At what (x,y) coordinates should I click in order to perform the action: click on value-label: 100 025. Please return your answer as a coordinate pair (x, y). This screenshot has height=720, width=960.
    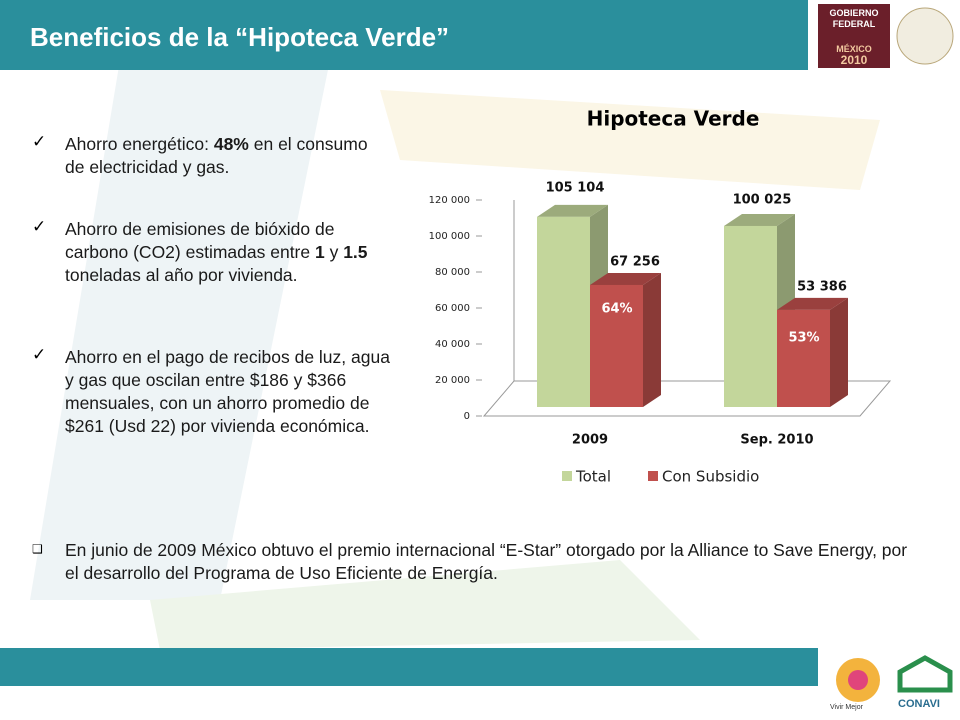
    Looking at the image, I should click on (762, 200).